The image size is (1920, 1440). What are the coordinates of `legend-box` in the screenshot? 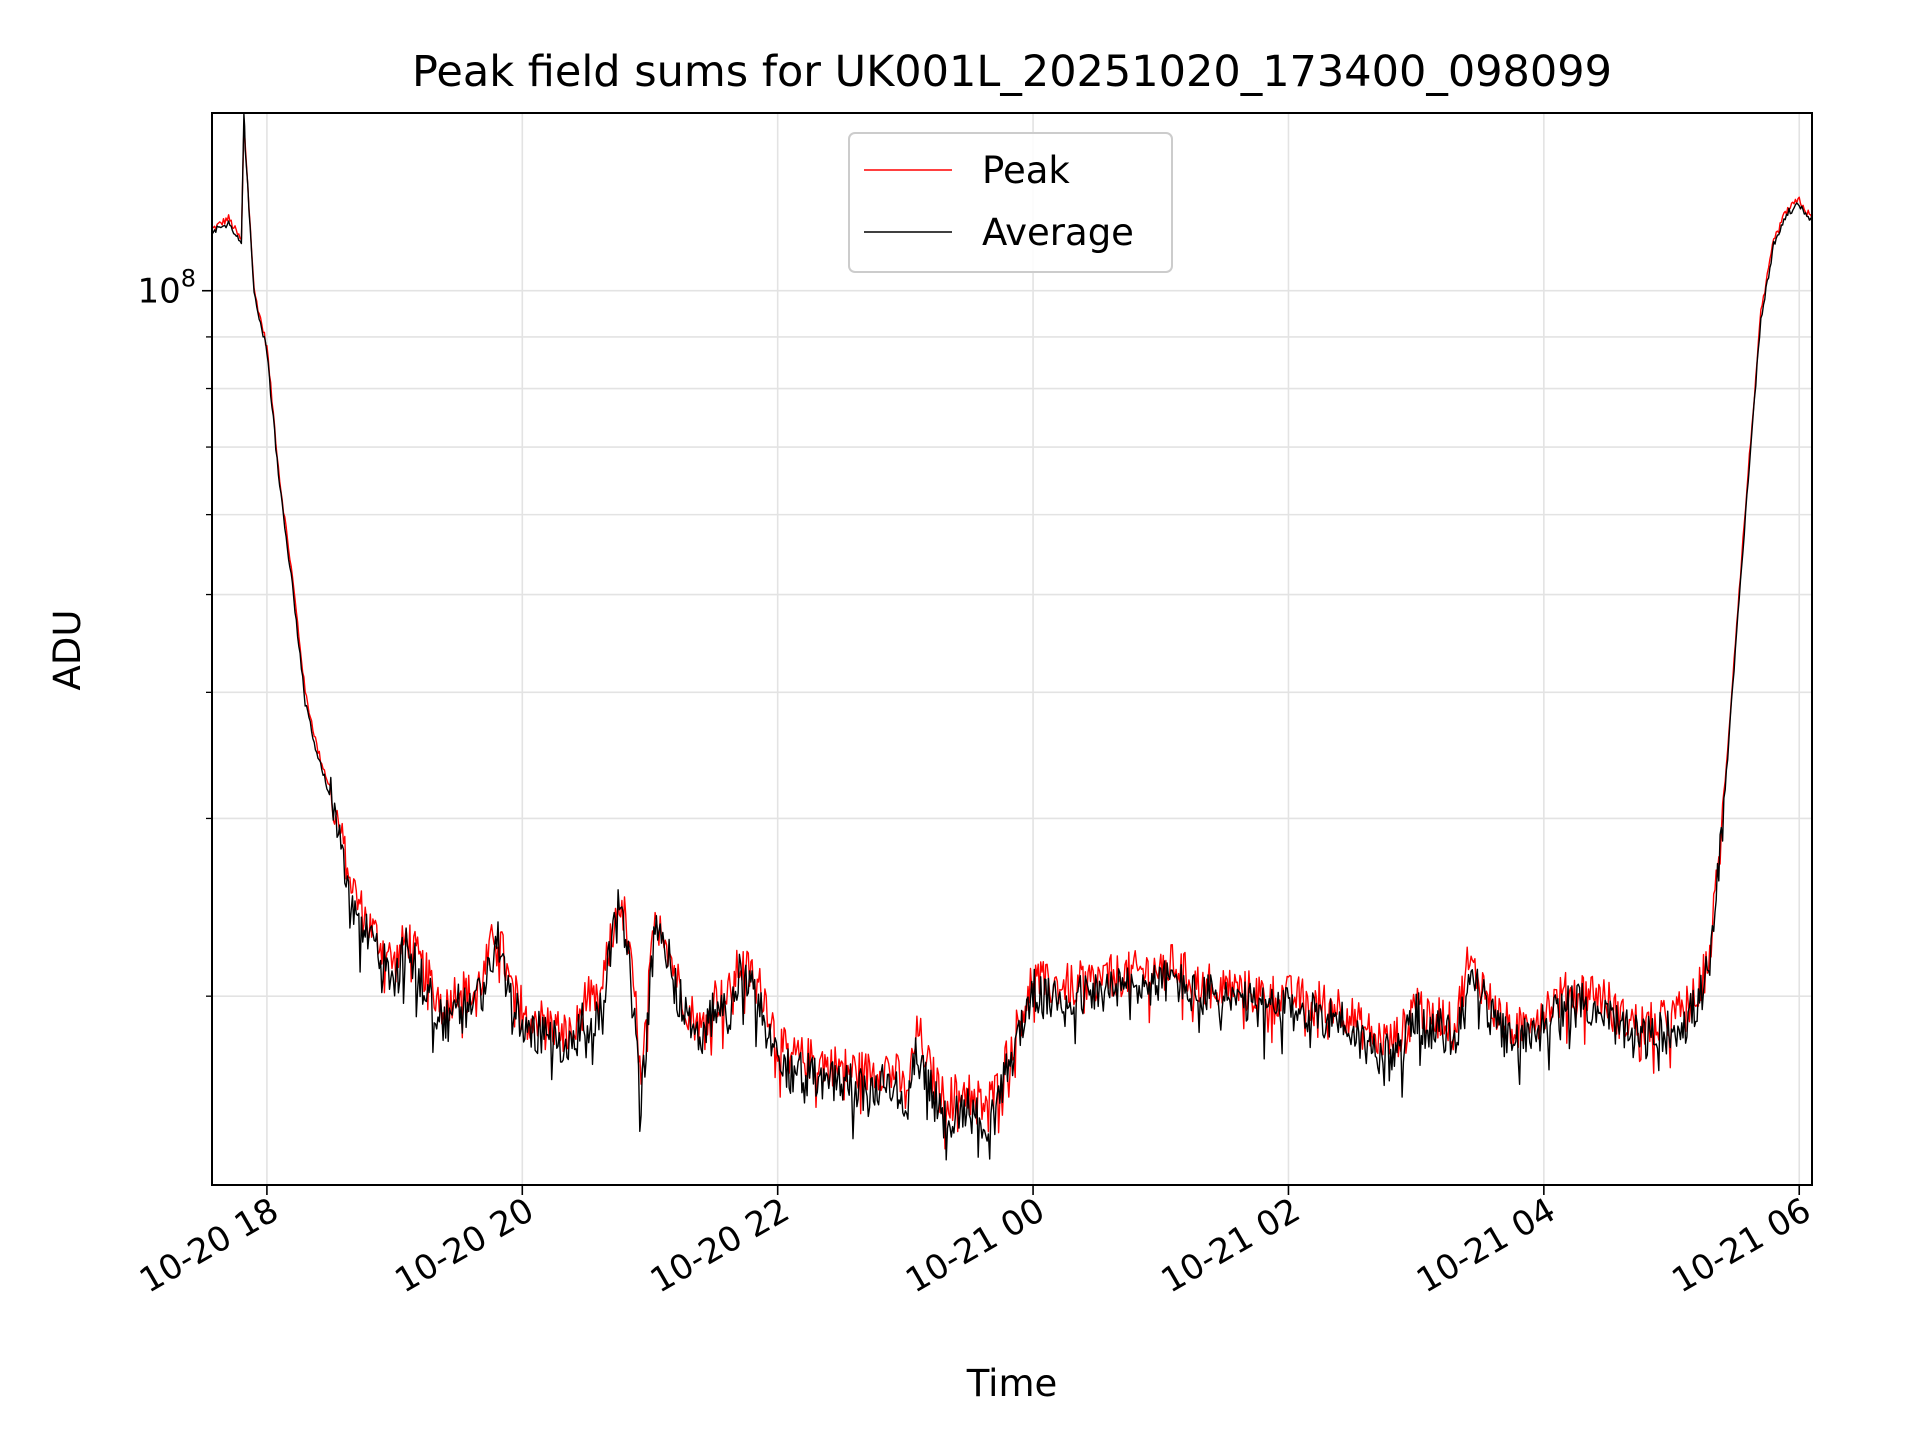 It's located at (1010, 202).